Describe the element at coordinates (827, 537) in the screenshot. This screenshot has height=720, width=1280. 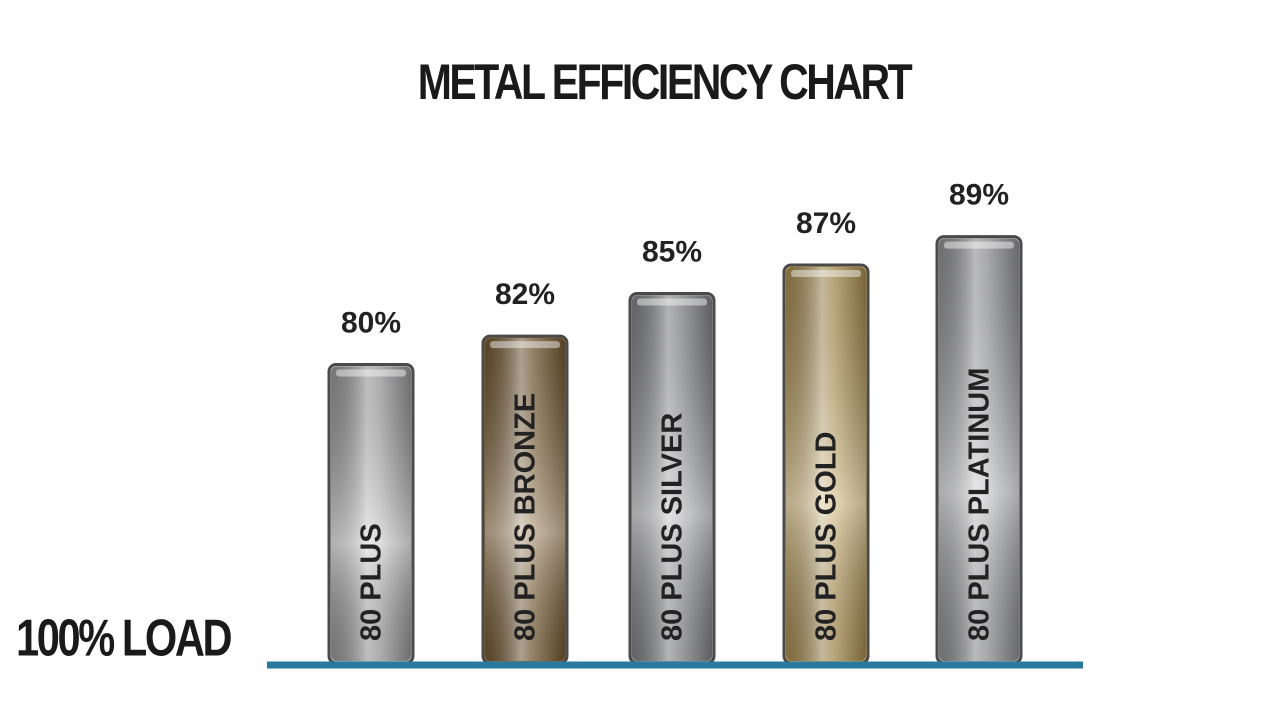
I see `category-label: 80 PLUS GOLD` at that location.